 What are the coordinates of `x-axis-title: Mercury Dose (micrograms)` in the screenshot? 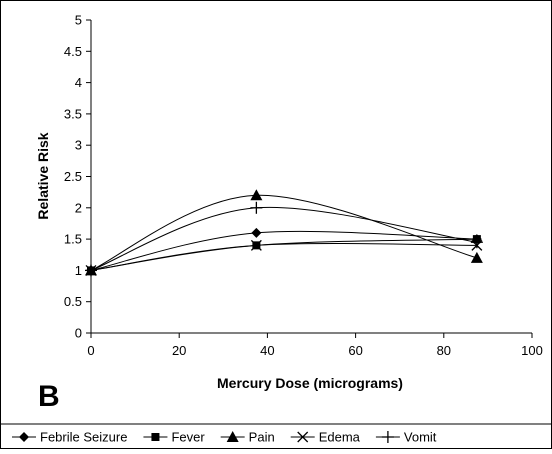 It's located at (310, 383).